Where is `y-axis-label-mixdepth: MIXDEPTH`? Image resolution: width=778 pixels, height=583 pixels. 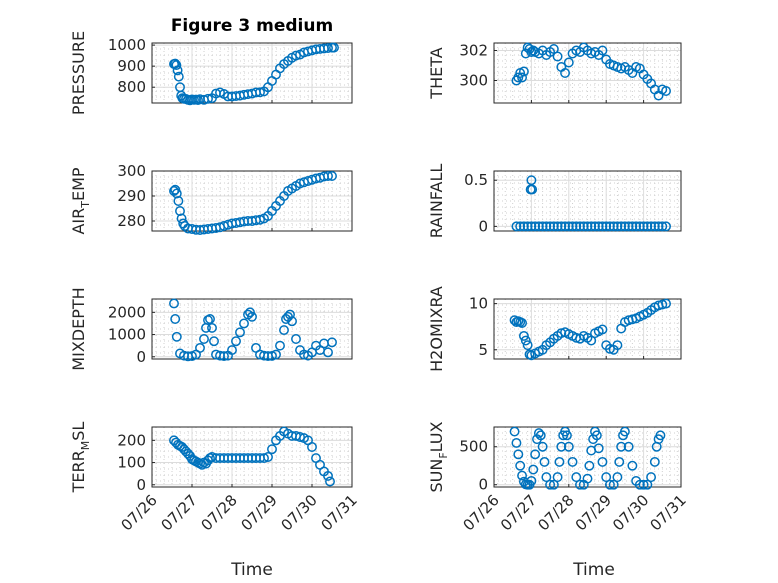 y-axis-label-mixdepth: MIXDEPTH is located at coordinates (78, 328).